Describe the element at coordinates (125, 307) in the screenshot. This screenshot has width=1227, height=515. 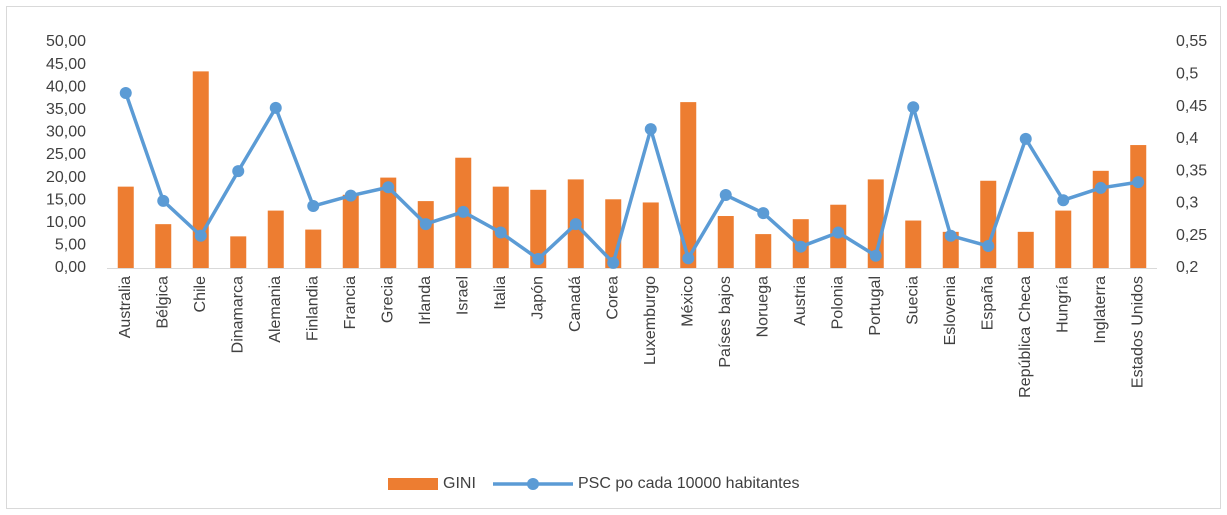
I see `x-tick-label: Australia` at that location.